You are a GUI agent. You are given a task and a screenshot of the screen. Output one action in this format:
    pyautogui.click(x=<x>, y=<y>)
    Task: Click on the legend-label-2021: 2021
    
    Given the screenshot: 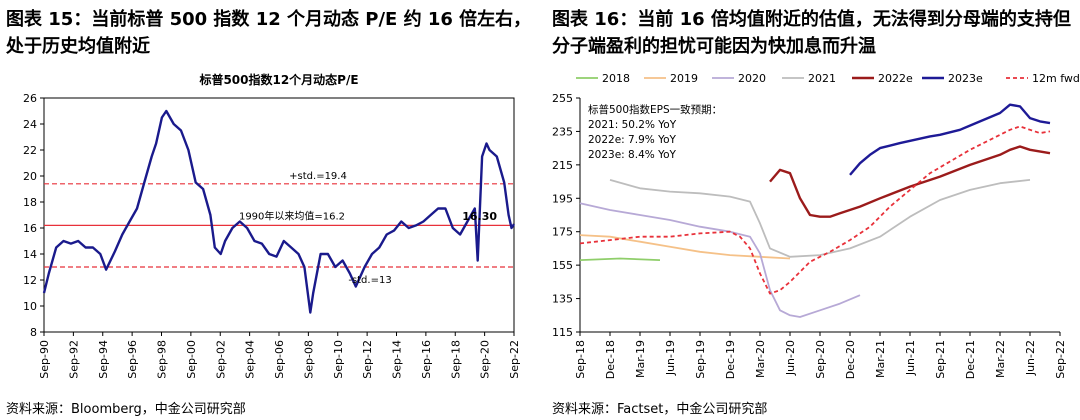 What is the action you would take?
    pyautogui.click(x=822, y=78)
    